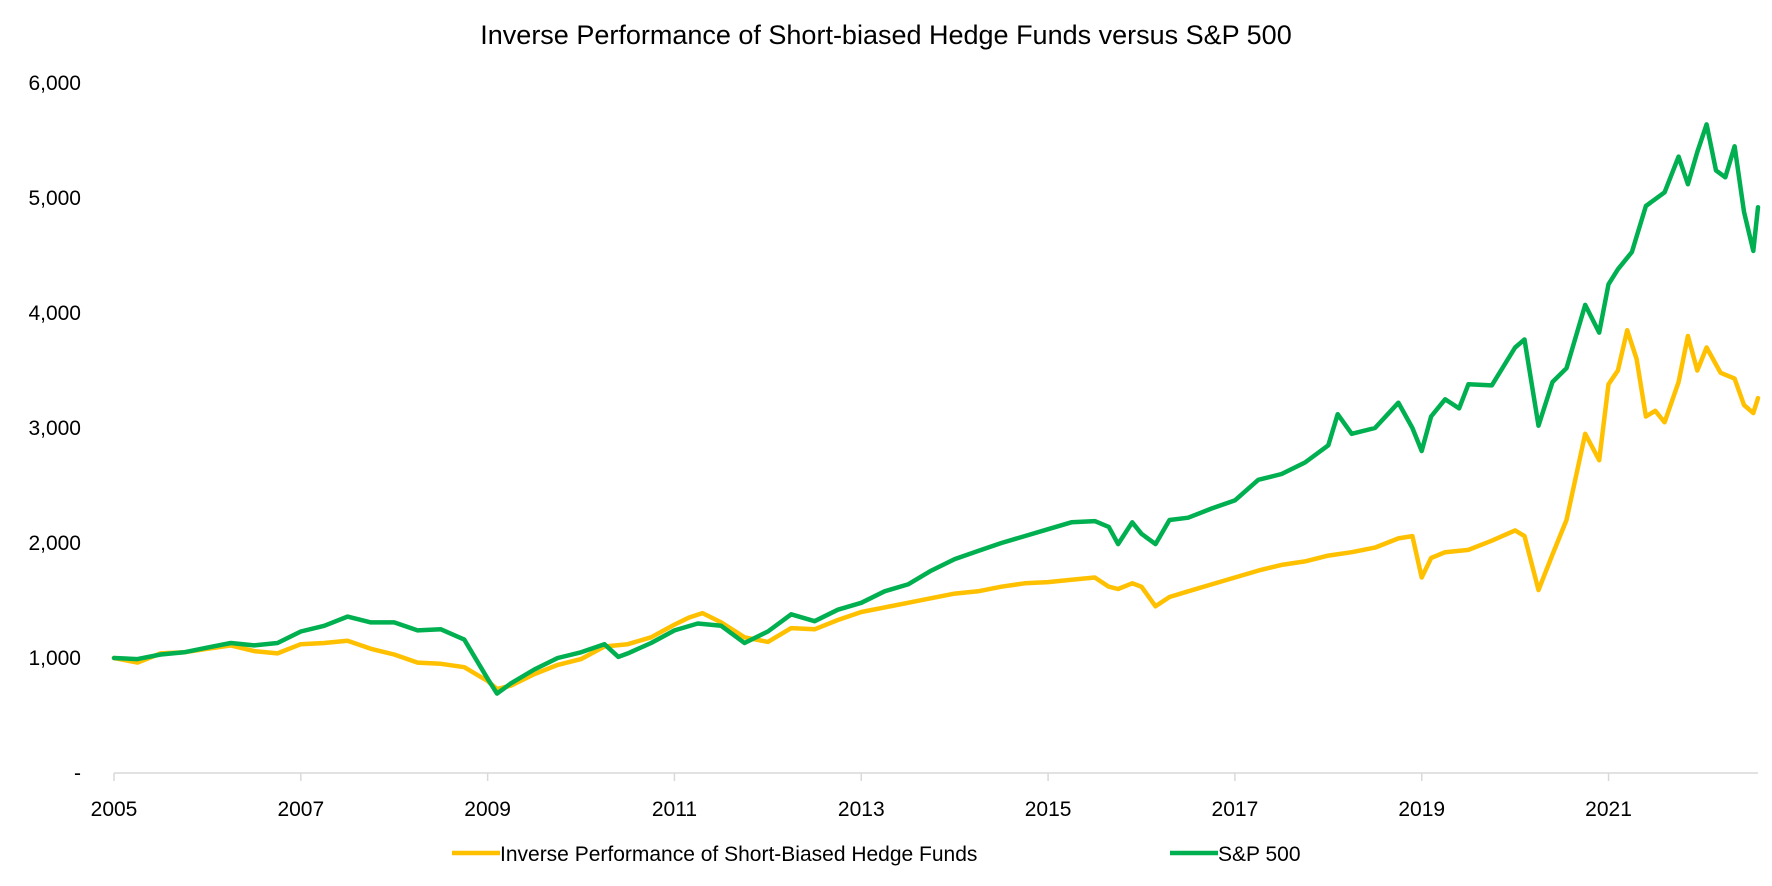 The image size is (1772, 886). I want to click on x-tick-label: 2007, so click(300, 809).